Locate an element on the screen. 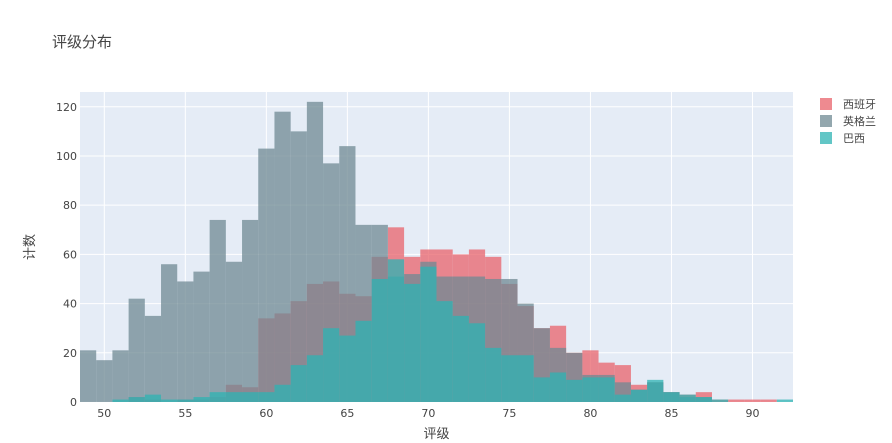 Image resolution: width=892 pixels, height=443 pixels. x-tick-label: 90 is located at coordinates (752, 413).